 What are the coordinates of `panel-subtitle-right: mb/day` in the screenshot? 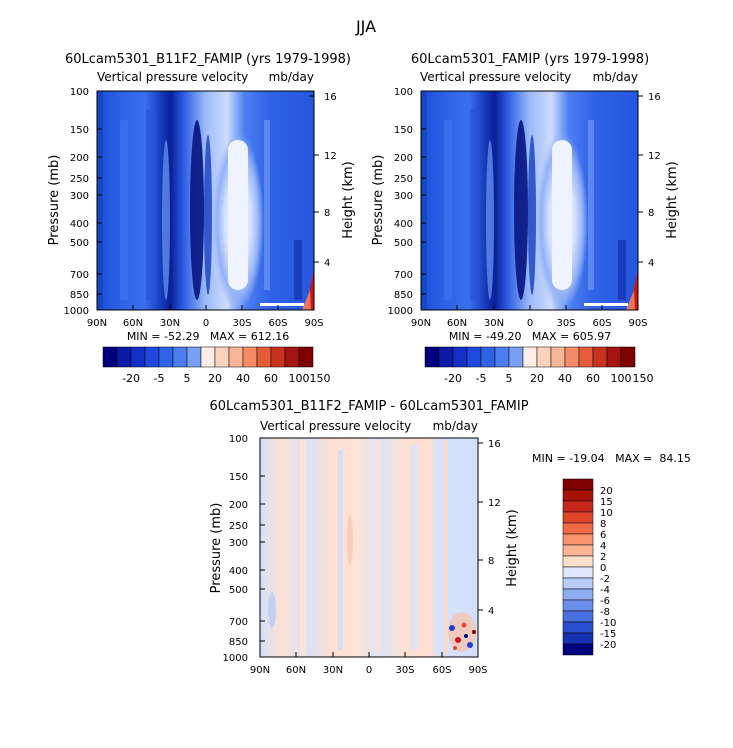 It's located at (291, 77).